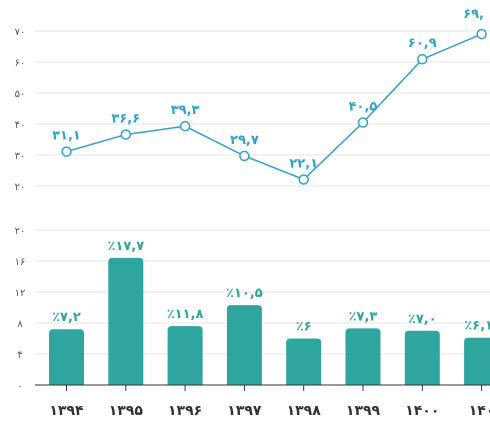 The image size is (490, 433). I want to click on line-data-label: ۴۰,۵, so click(363, 106).